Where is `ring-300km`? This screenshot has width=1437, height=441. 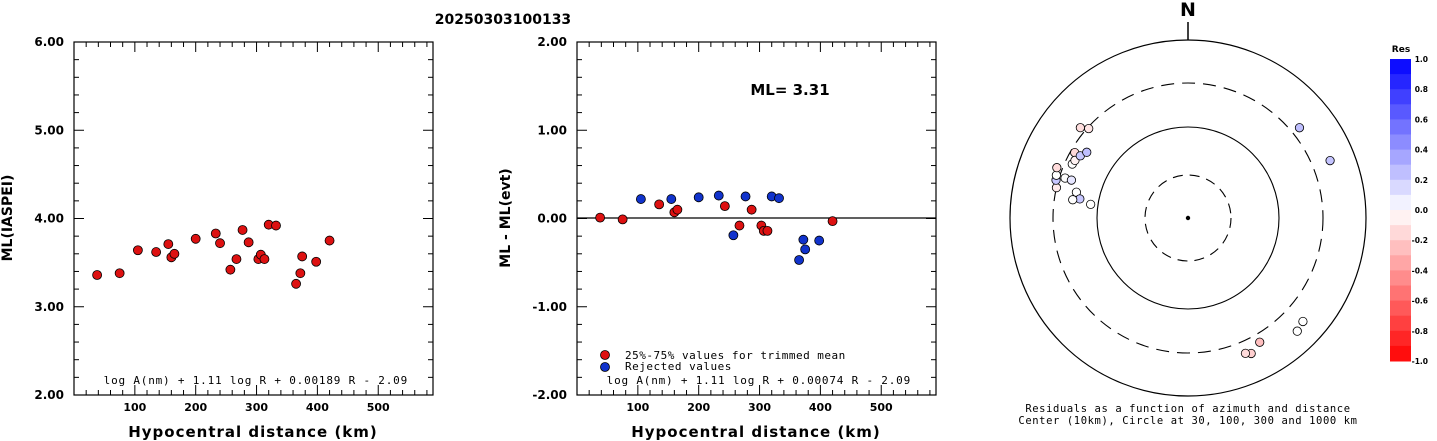 ring-300km is located at coordinates (1188, 218).